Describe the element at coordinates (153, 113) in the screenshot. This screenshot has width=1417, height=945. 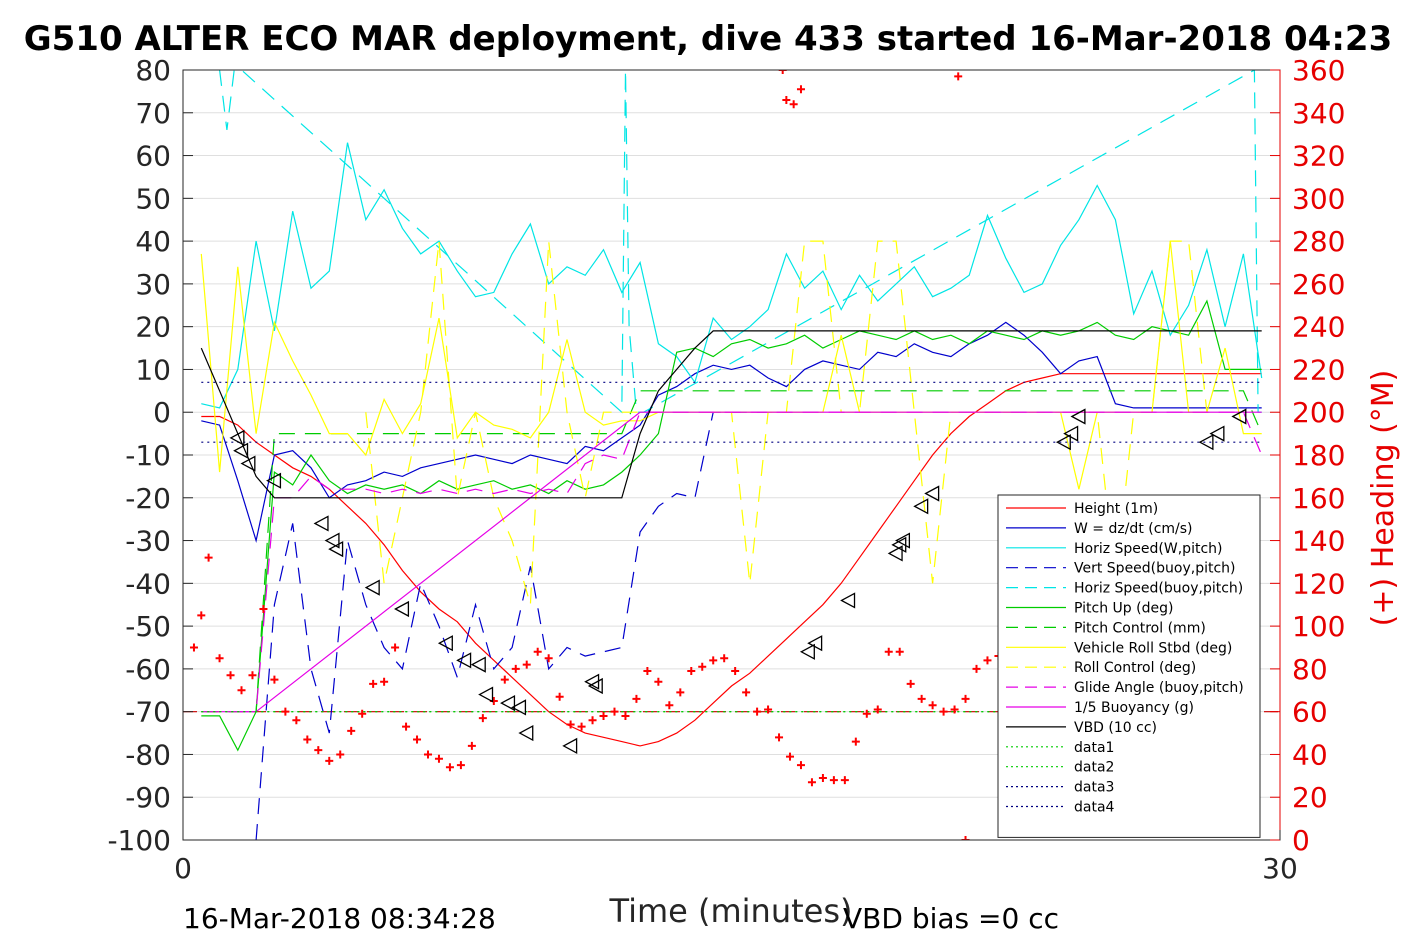
I see `y-tick-label: 70` at that location.